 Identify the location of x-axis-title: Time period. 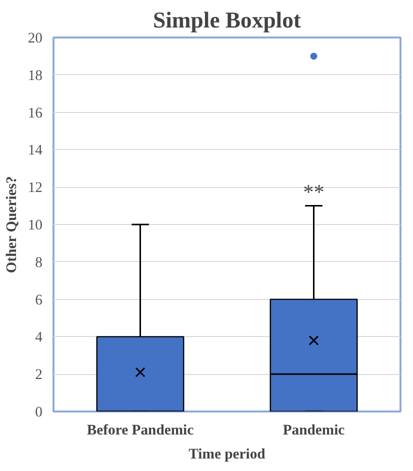
(227, 454).